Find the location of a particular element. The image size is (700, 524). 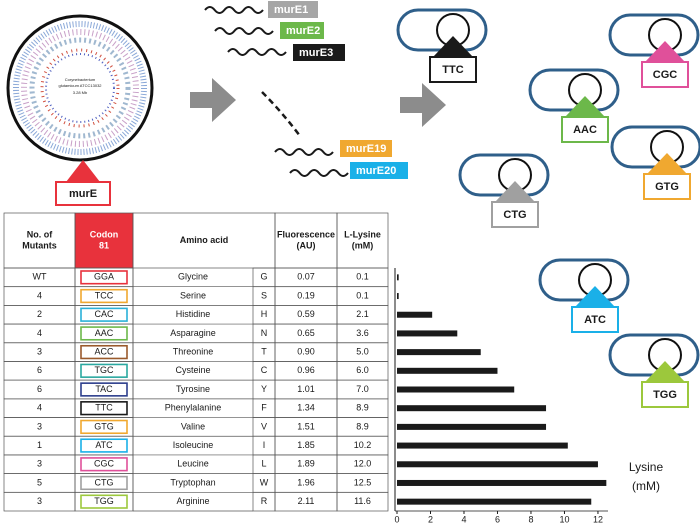

cell-text: 10.2 is located at coordinates (363, 445).